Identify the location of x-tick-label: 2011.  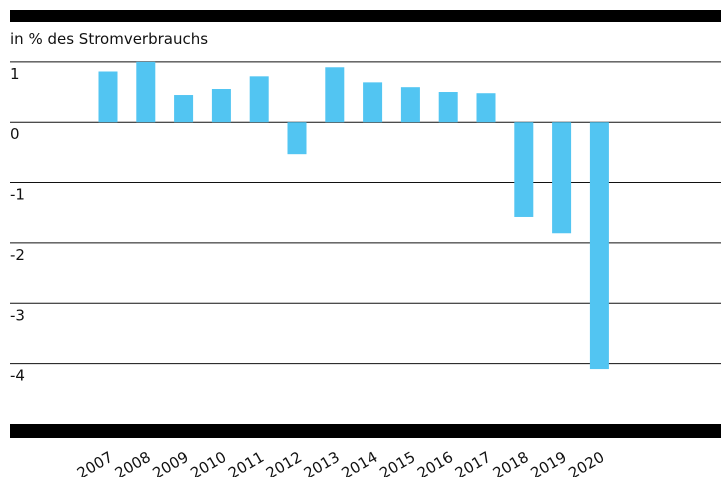
(246, 462).